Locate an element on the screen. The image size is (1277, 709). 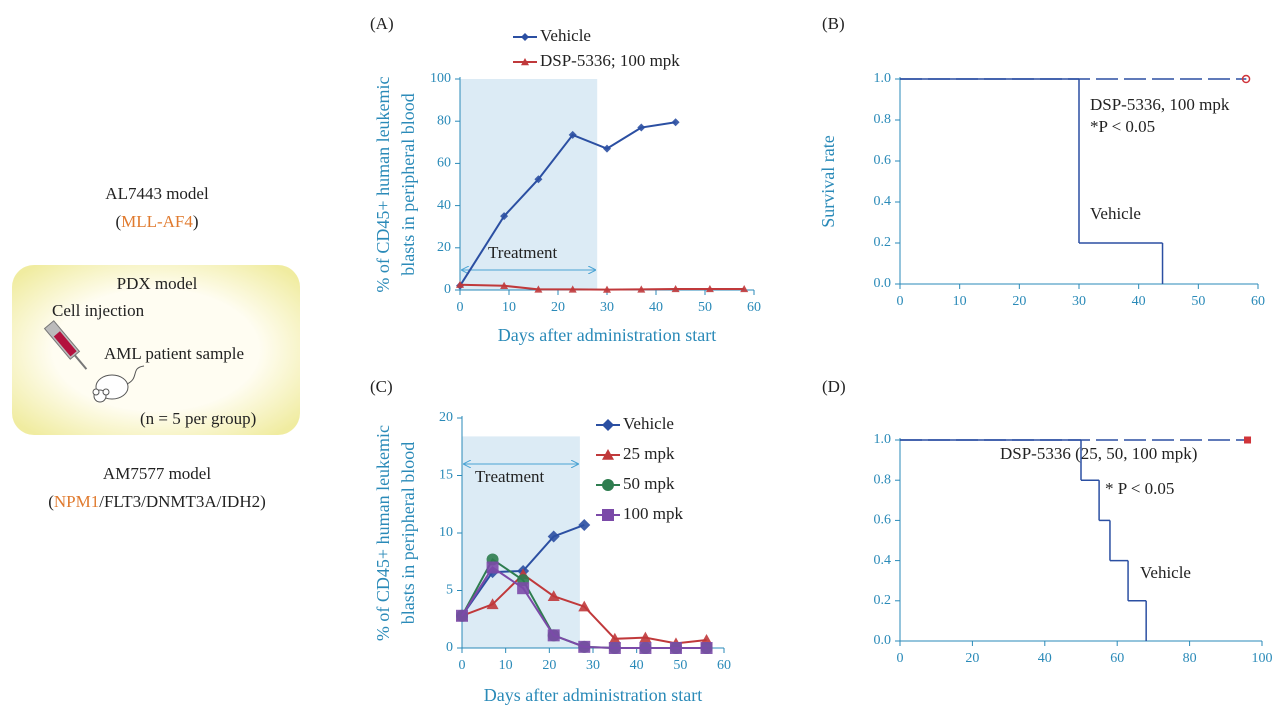
pdx-box is located at coordinates (156, 350).